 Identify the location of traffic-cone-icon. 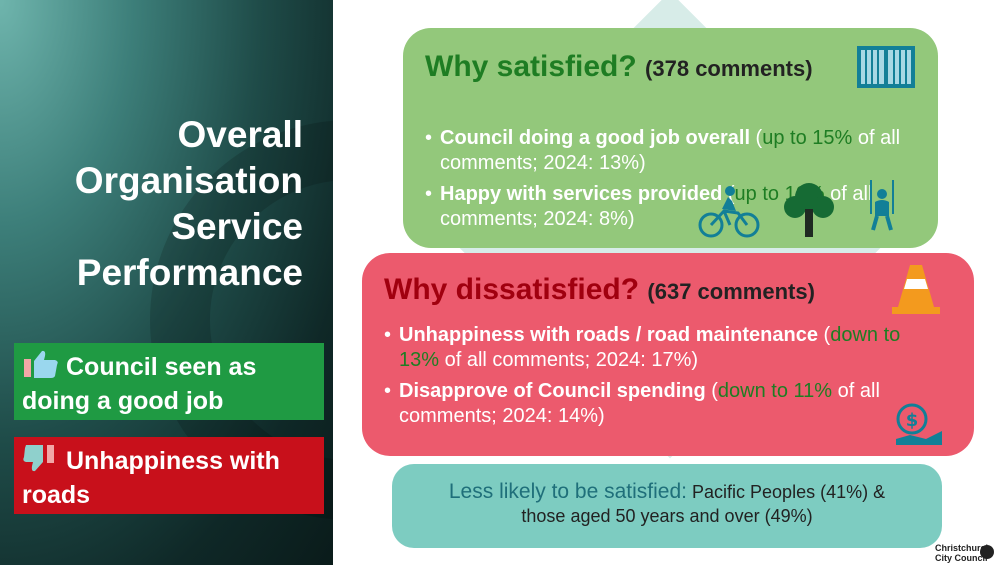
(916, 289).